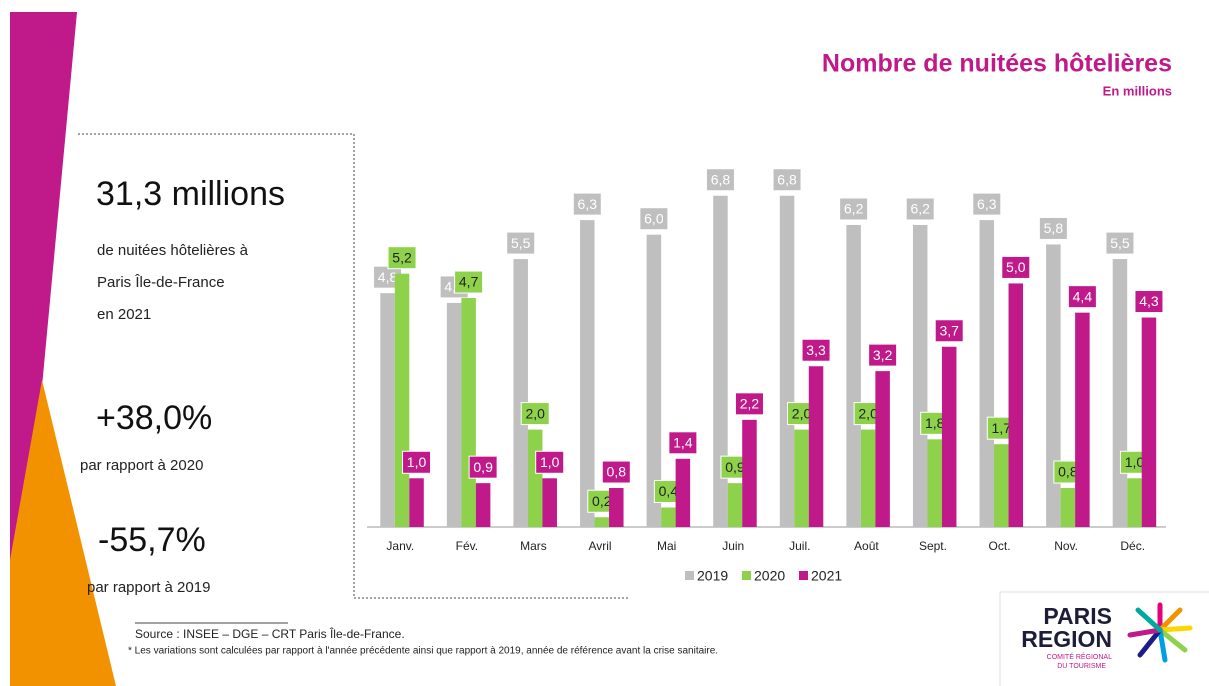  What do you see at coordinates (190, 194) in the screenshot?
I see `kpi-value: 31,3 millions` at bounding box center [190, 194].